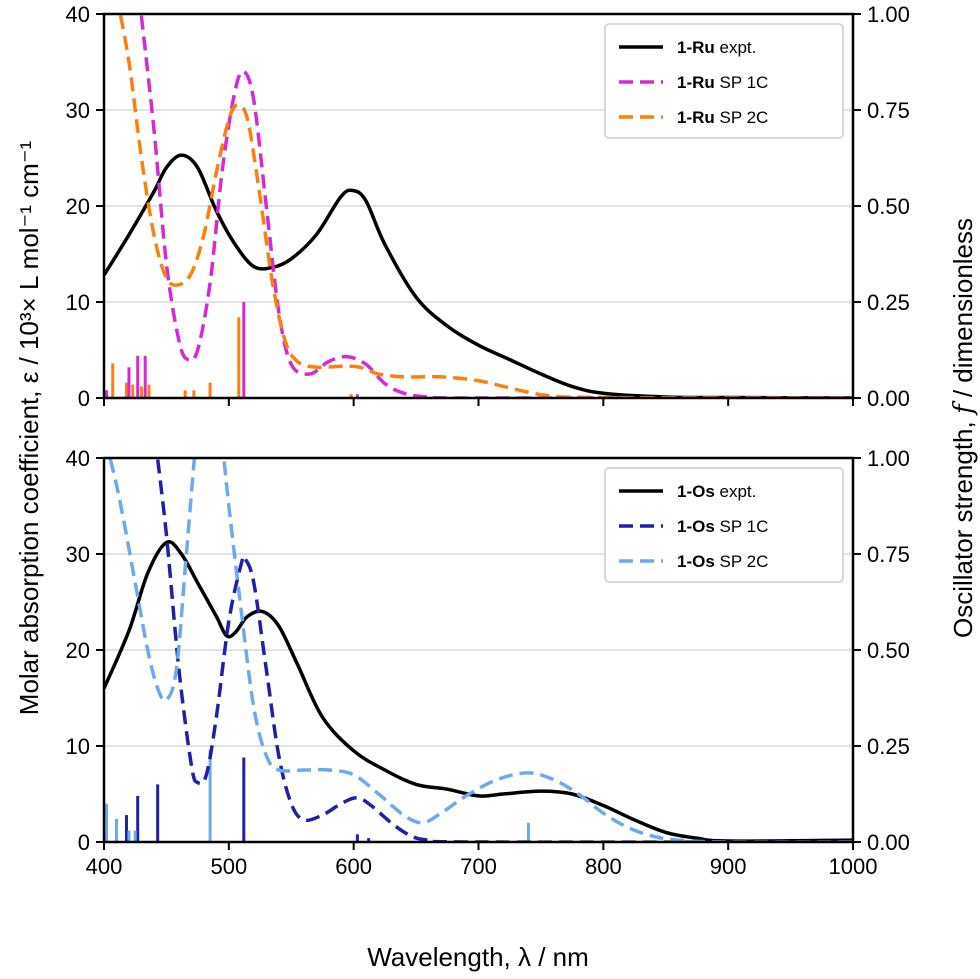  Describe the element at coordinates (722, 117) in the screenshot. I see `legend-entry: 1-Ru SP 2C` at that location.